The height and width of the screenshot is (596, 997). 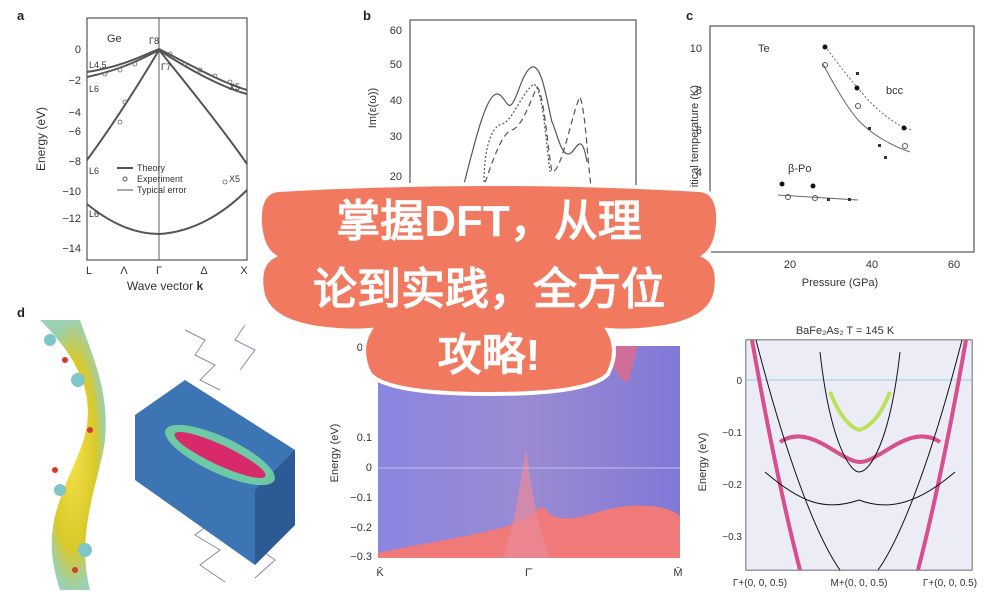 I want to click on a-point-label: X5, so click(x=234, y=179).